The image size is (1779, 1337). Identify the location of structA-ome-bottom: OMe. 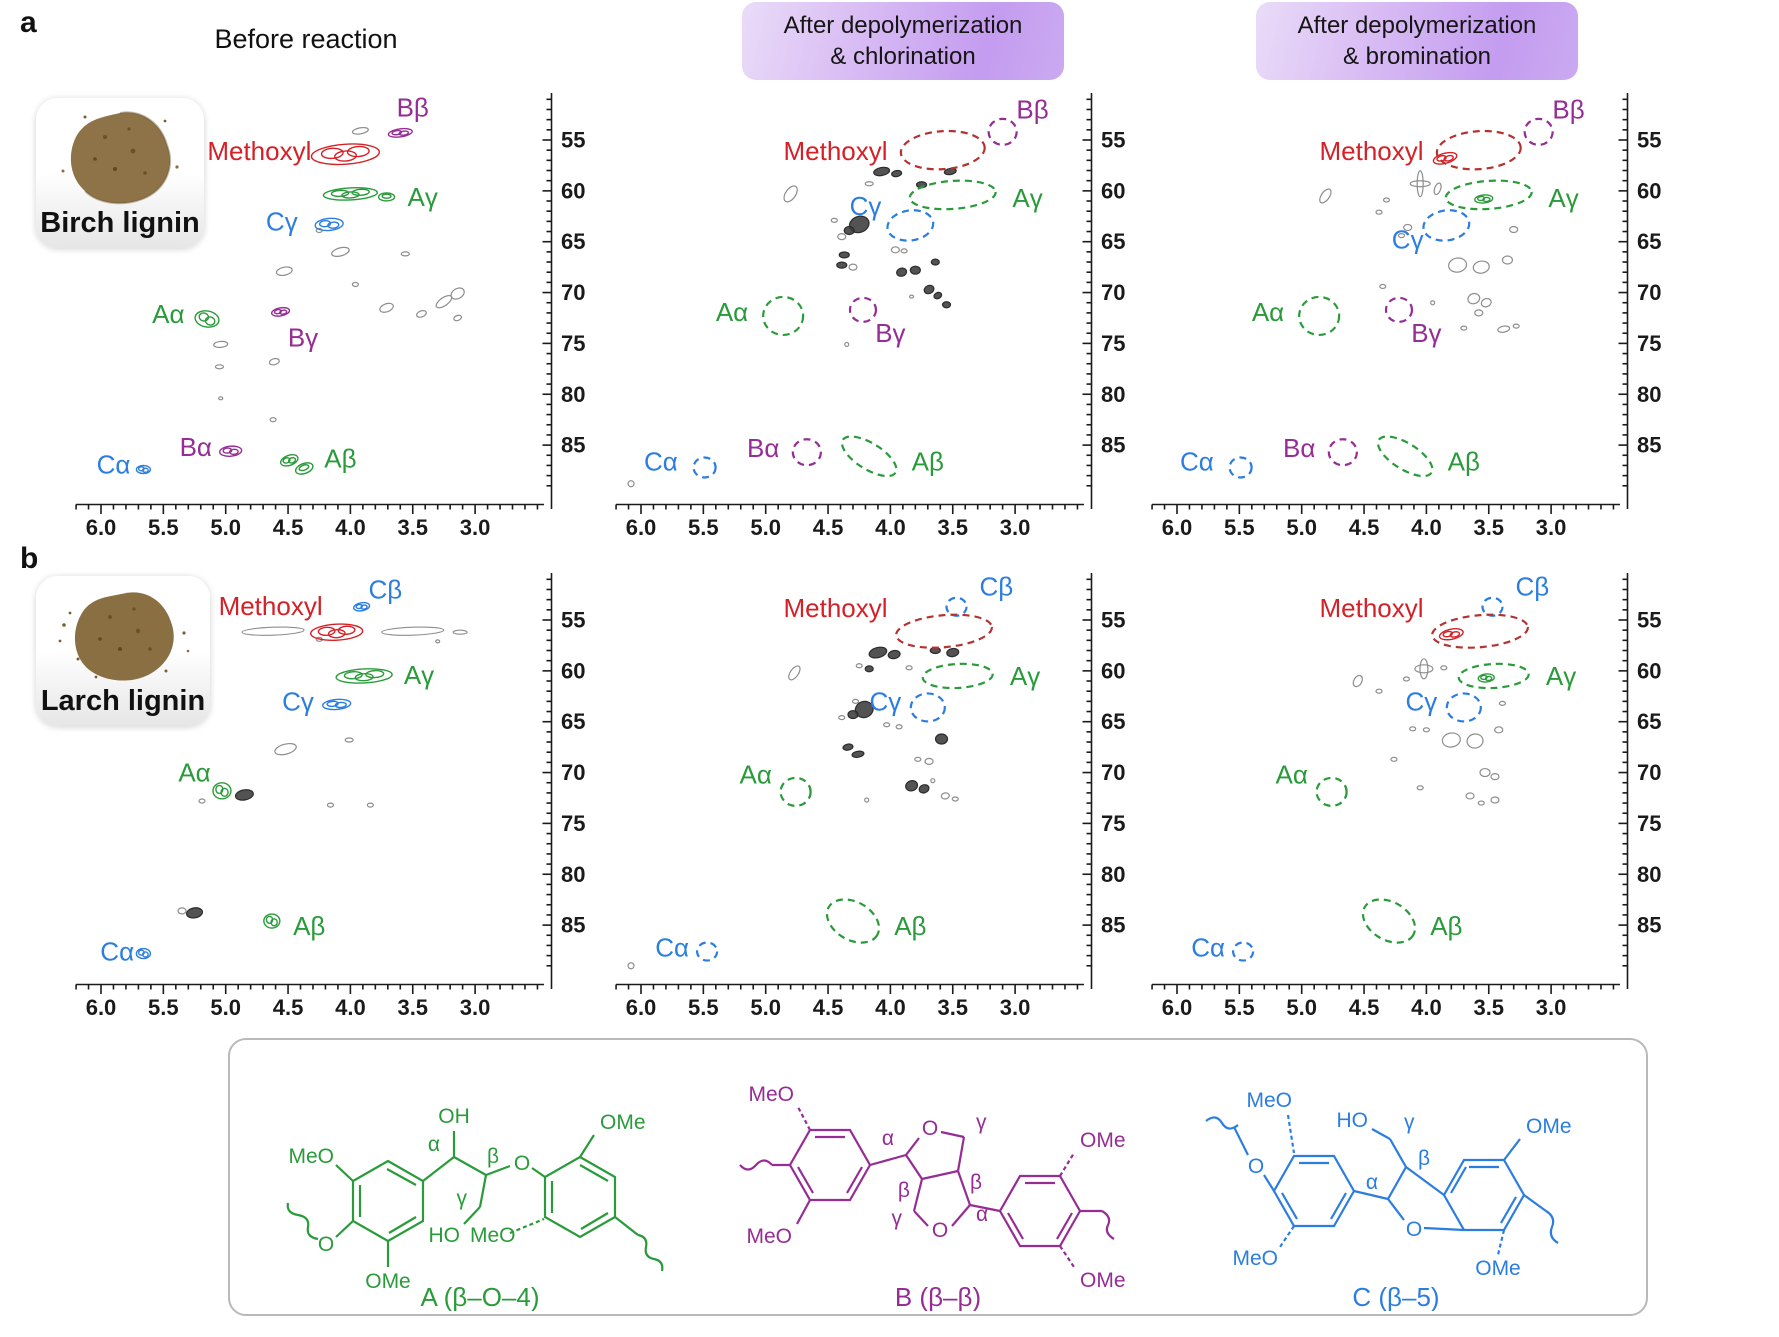
(388, 1281).